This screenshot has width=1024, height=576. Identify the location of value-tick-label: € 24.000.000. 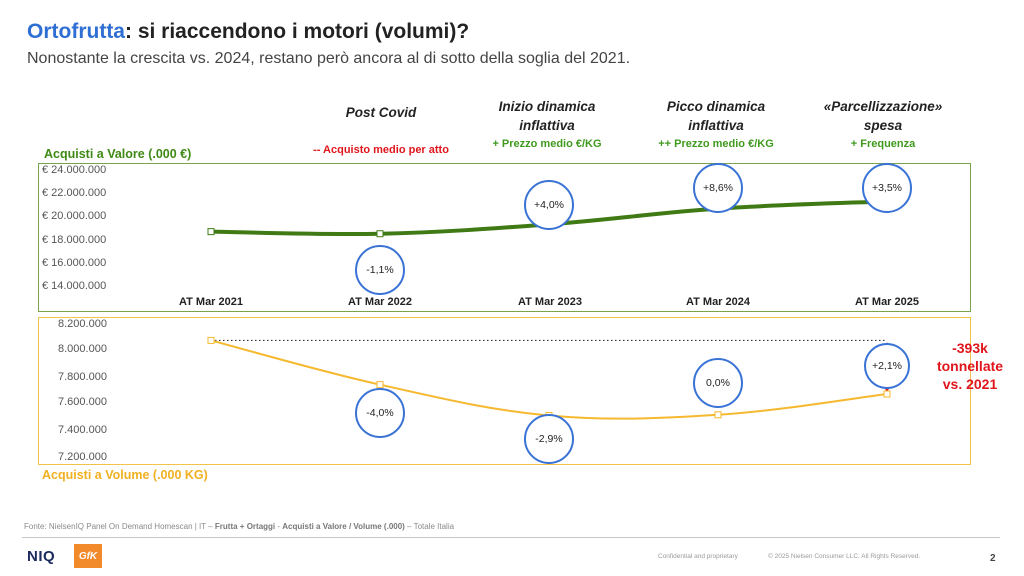
(74, 170).